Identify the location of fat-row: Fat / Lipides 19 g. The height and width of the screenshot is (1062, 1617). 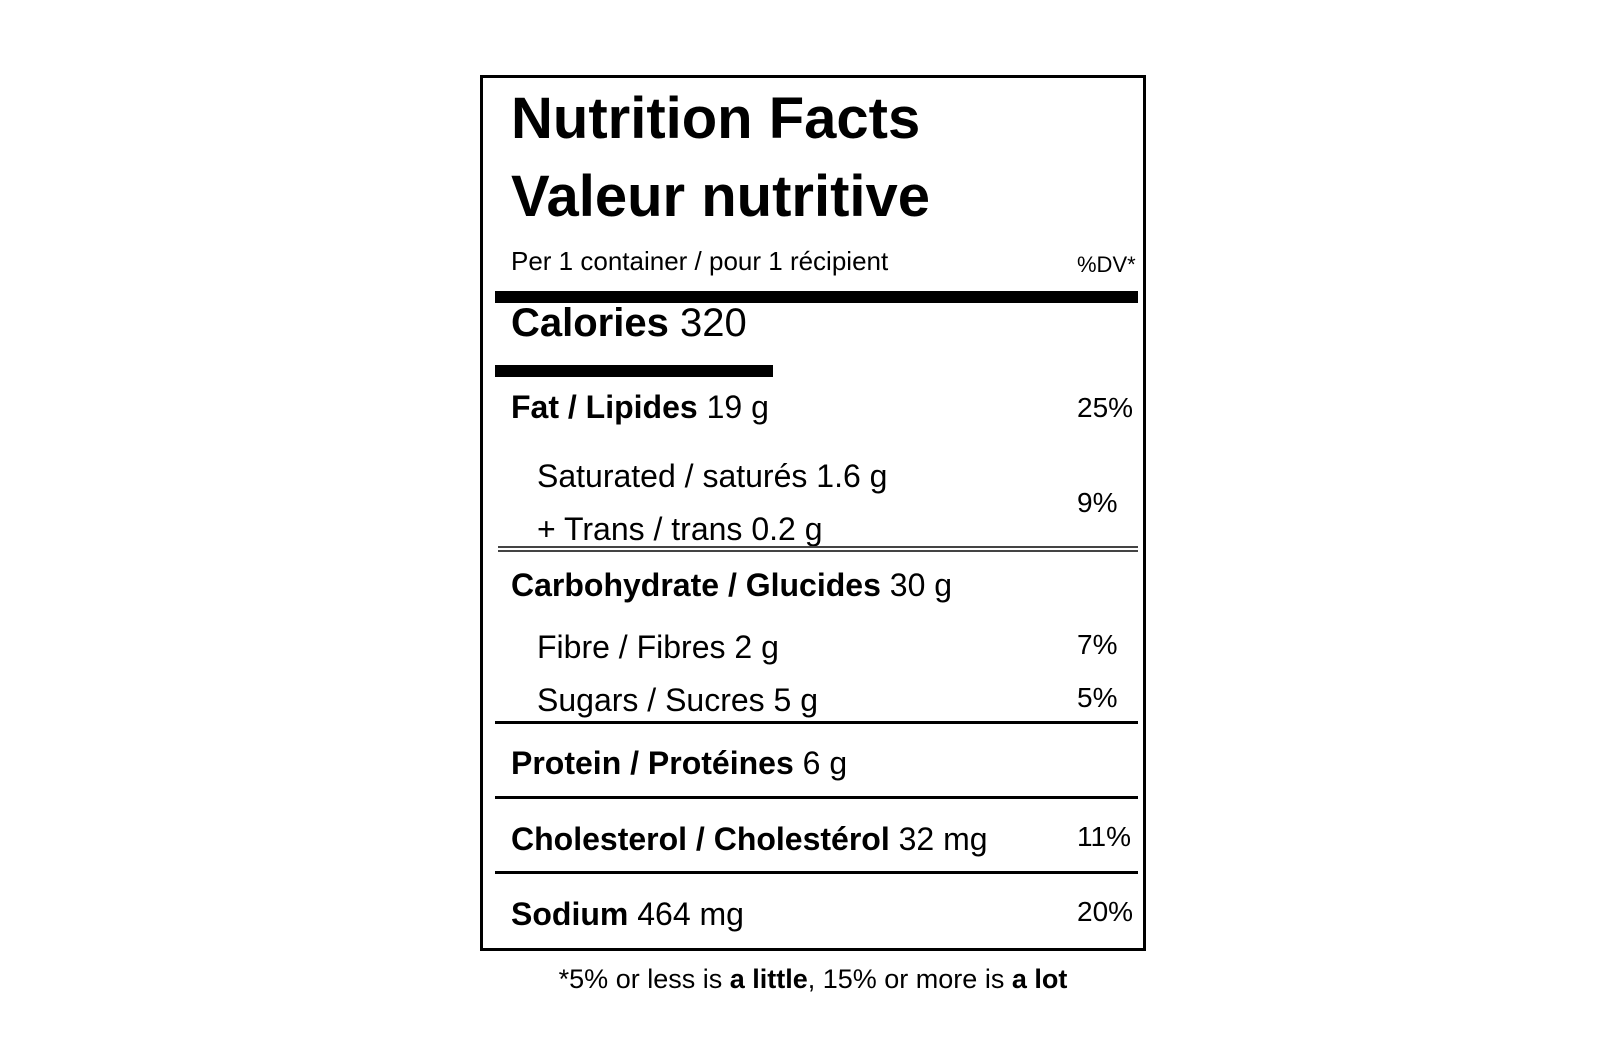
(640, 407).